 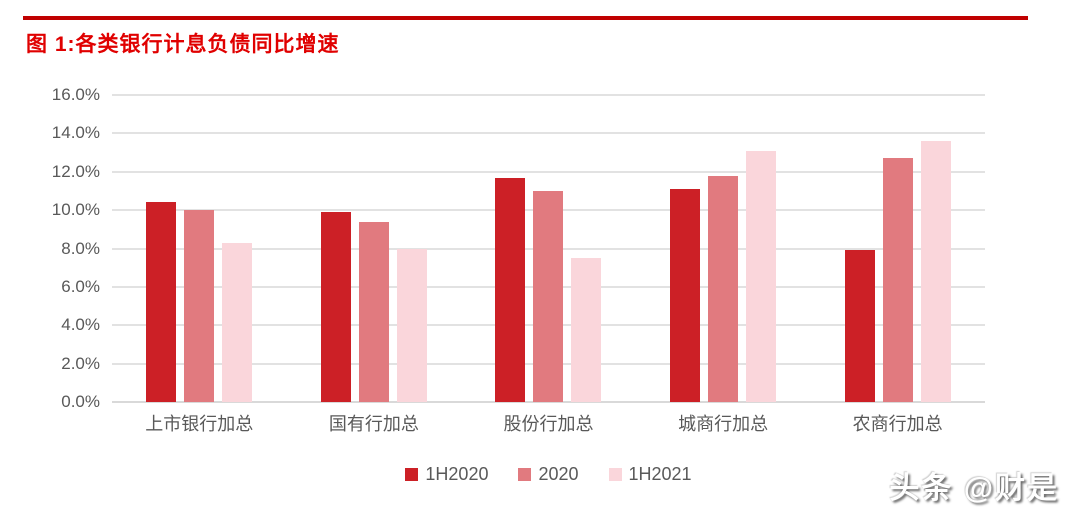 What do you see at coordinates (859, 326) in the screenshot?
I see `bar-1H2020-农商行加总` at bounding box center [859, 326].